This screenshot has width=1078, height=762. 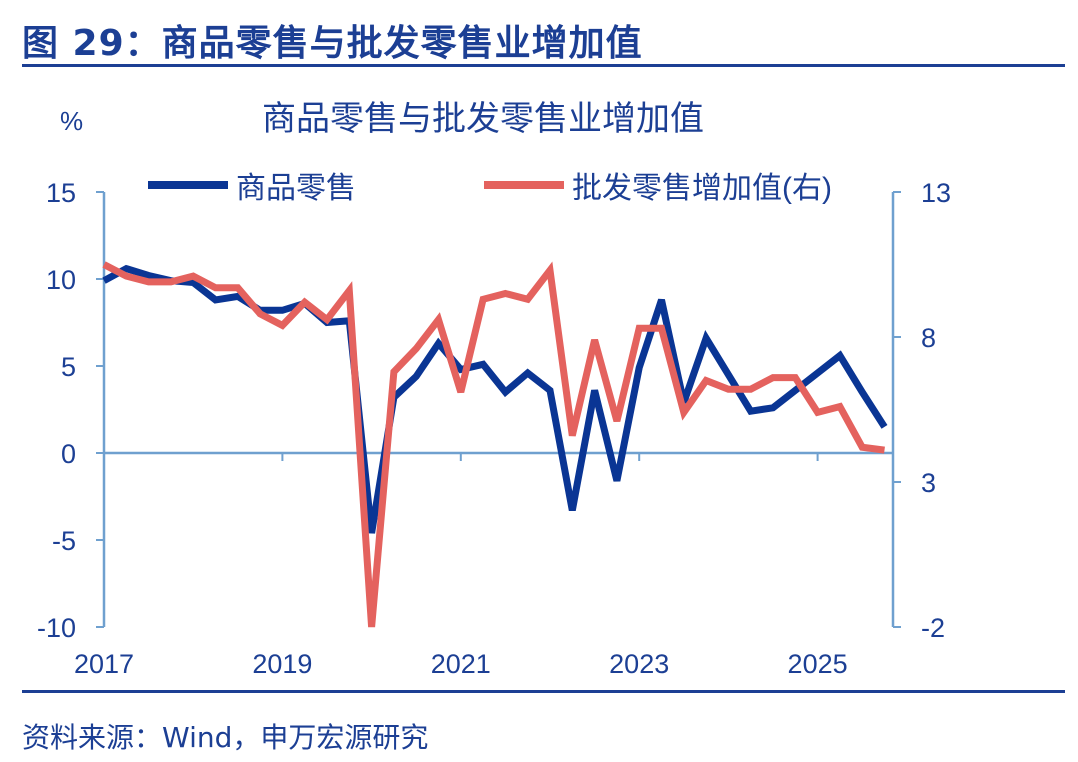 I want to click on bottom-rule, so click(x=543, y=691).